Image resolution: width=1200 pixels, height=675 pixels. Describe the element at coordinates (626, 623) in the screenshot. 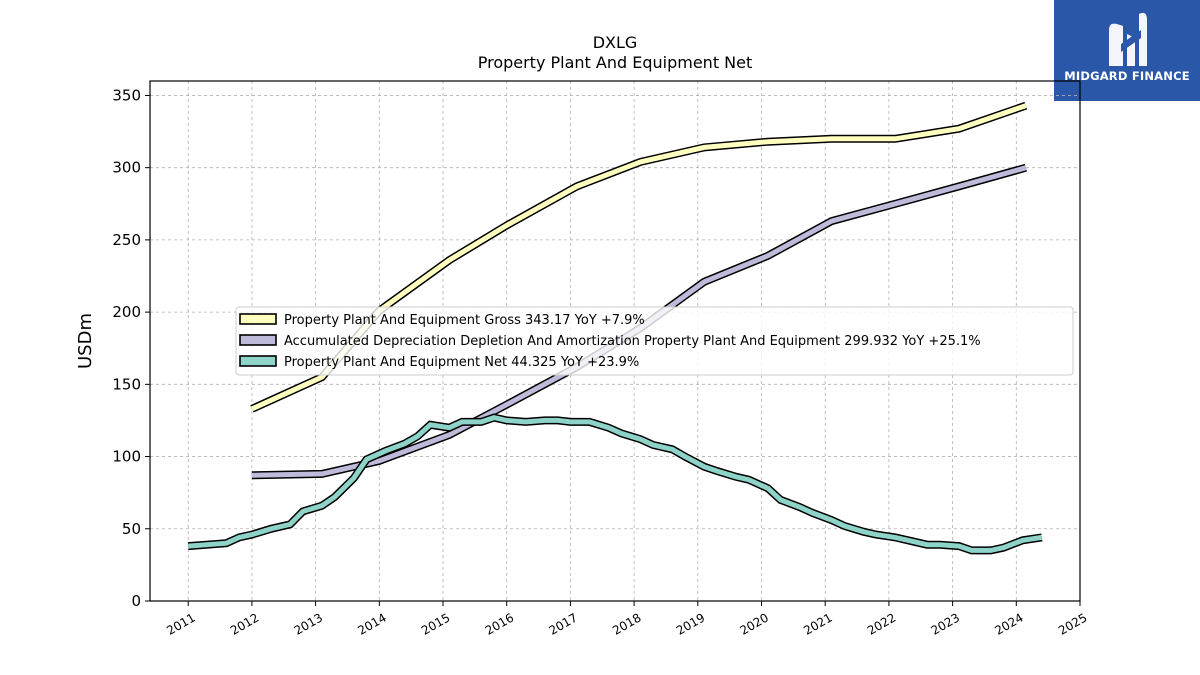

I see `x-tick-label: 2018` at that location.